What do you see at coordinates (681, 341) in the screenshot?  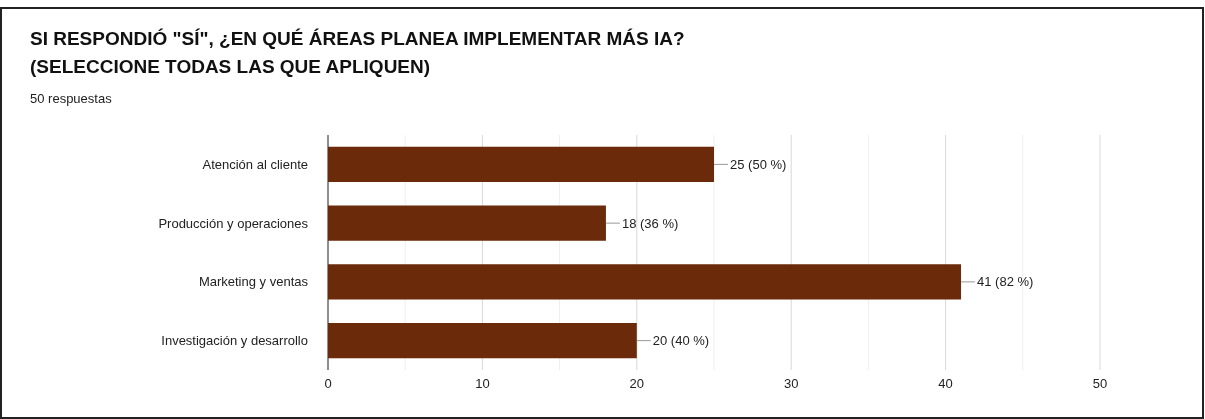 I see `data-label: 20 (40 %)` at bounding box center [681, 341].